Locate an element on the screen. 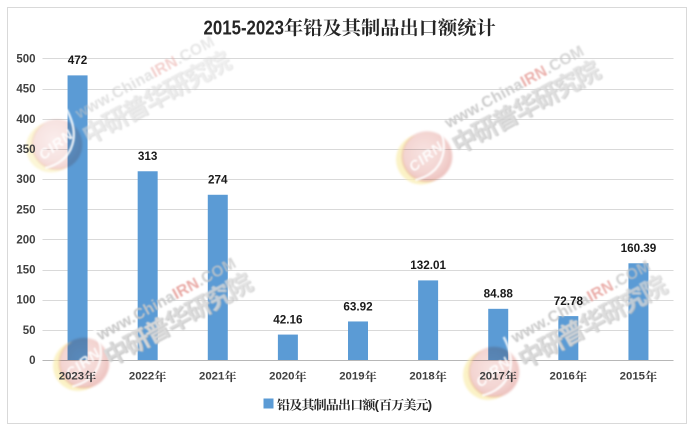 The height and width of the screenshot is (436, 695). svg-text: 250 is located at coordinates (25, 210).